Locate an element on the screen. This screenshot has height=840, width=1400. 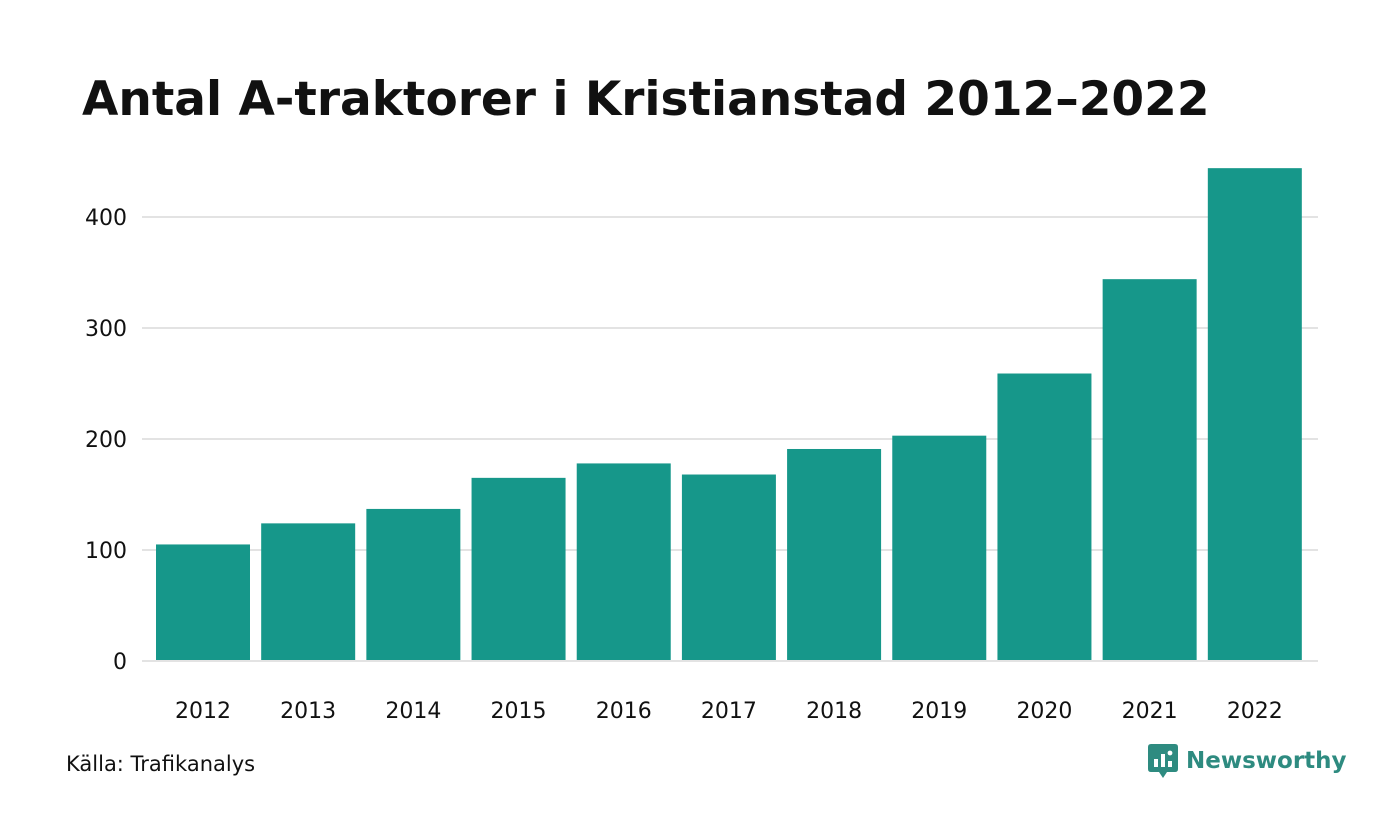
y-tick-label: 300 is located at coordinates (106, 329).